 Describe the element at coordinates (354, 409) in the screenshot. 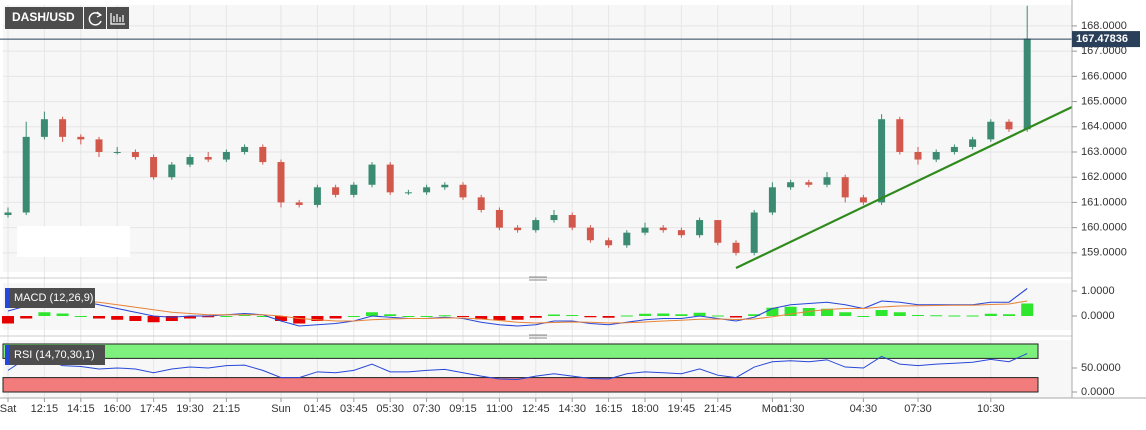

I see `x-tick-label: 03:45` at that location.